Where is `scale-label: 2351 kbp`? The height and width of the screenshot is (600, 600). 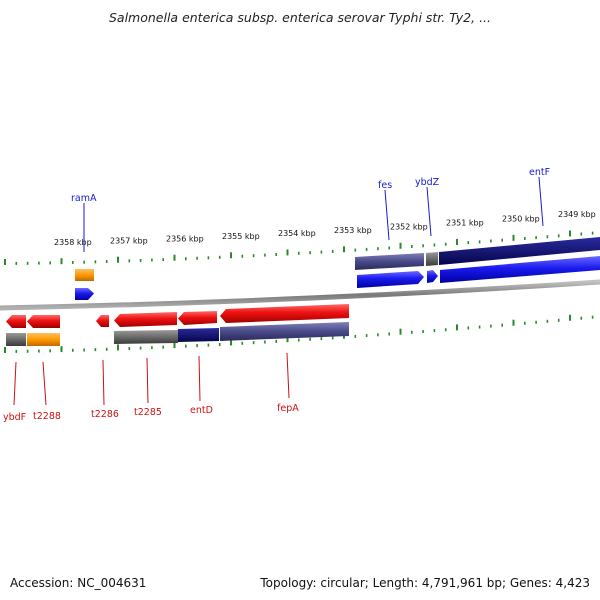 scale-label: 2351 kbp is located at coordinates (465, 222).